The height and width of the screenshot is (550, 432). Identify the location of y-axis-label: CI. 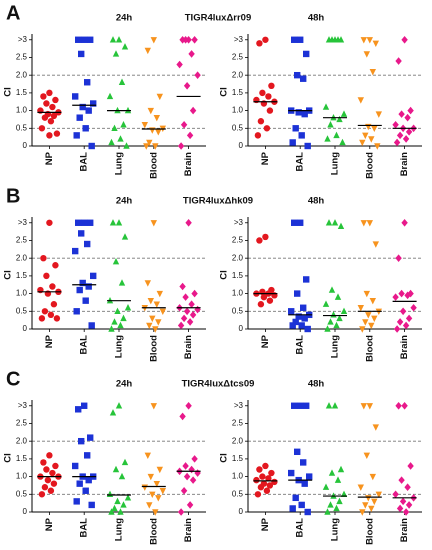
(8, 458).